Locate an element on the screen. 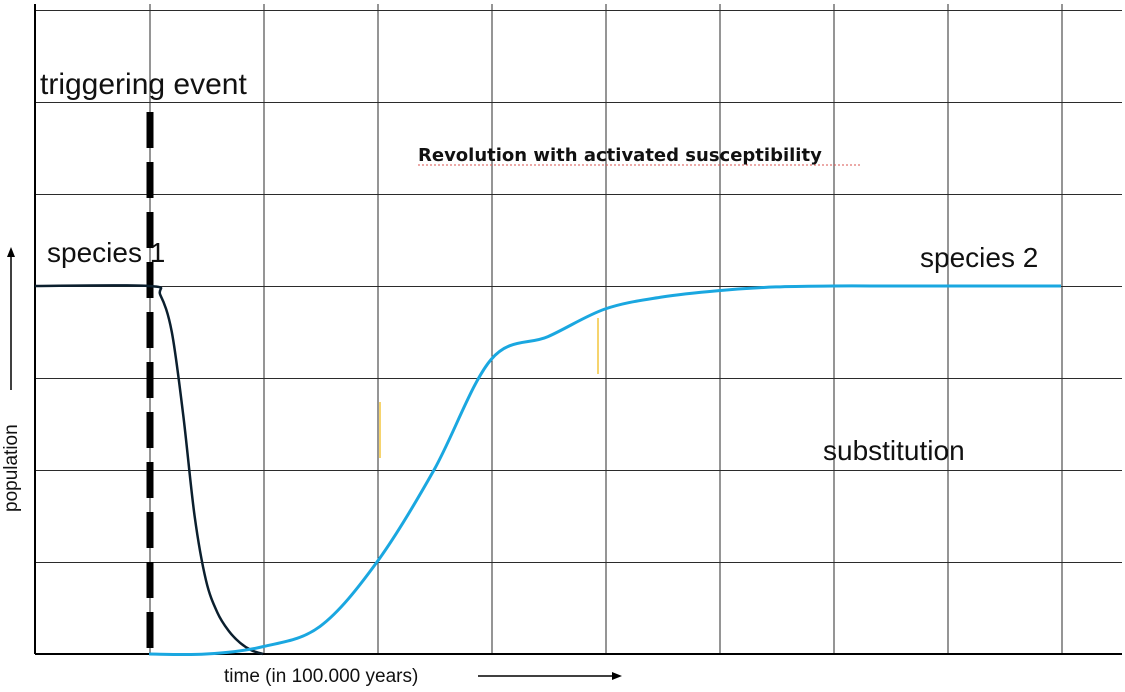 Image resolution: width=1125 pixels, height=692 pixels. x-axis-label: time (in 100.000 years) is located at coordinates (321, 676).